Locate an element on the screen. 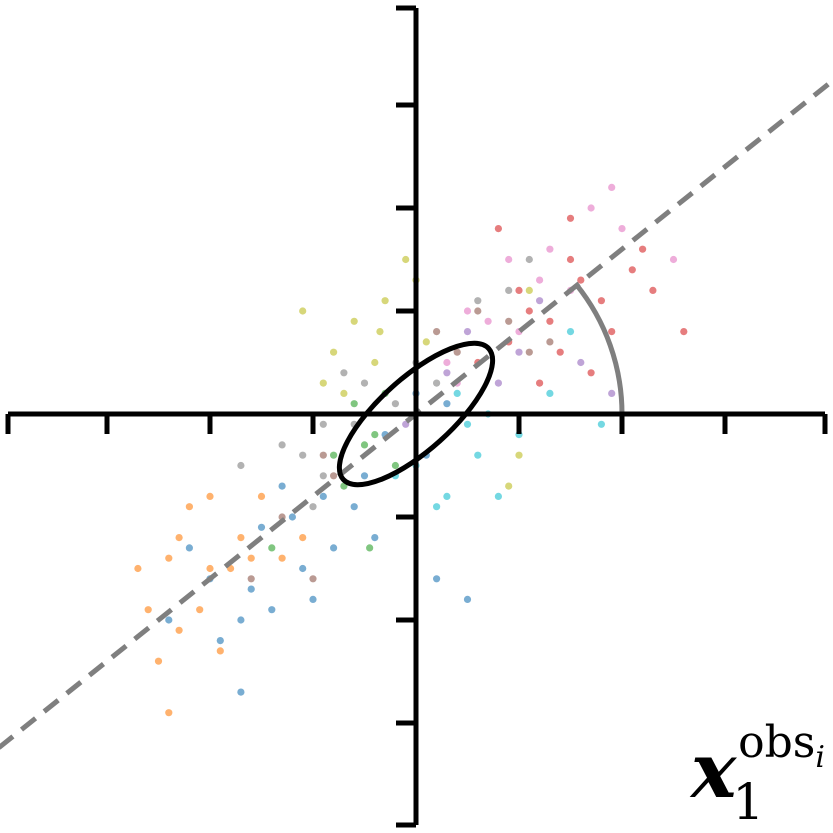 This screenshot has height=833, width=833. covariance-ellipse is located at coordinates (416, 414).